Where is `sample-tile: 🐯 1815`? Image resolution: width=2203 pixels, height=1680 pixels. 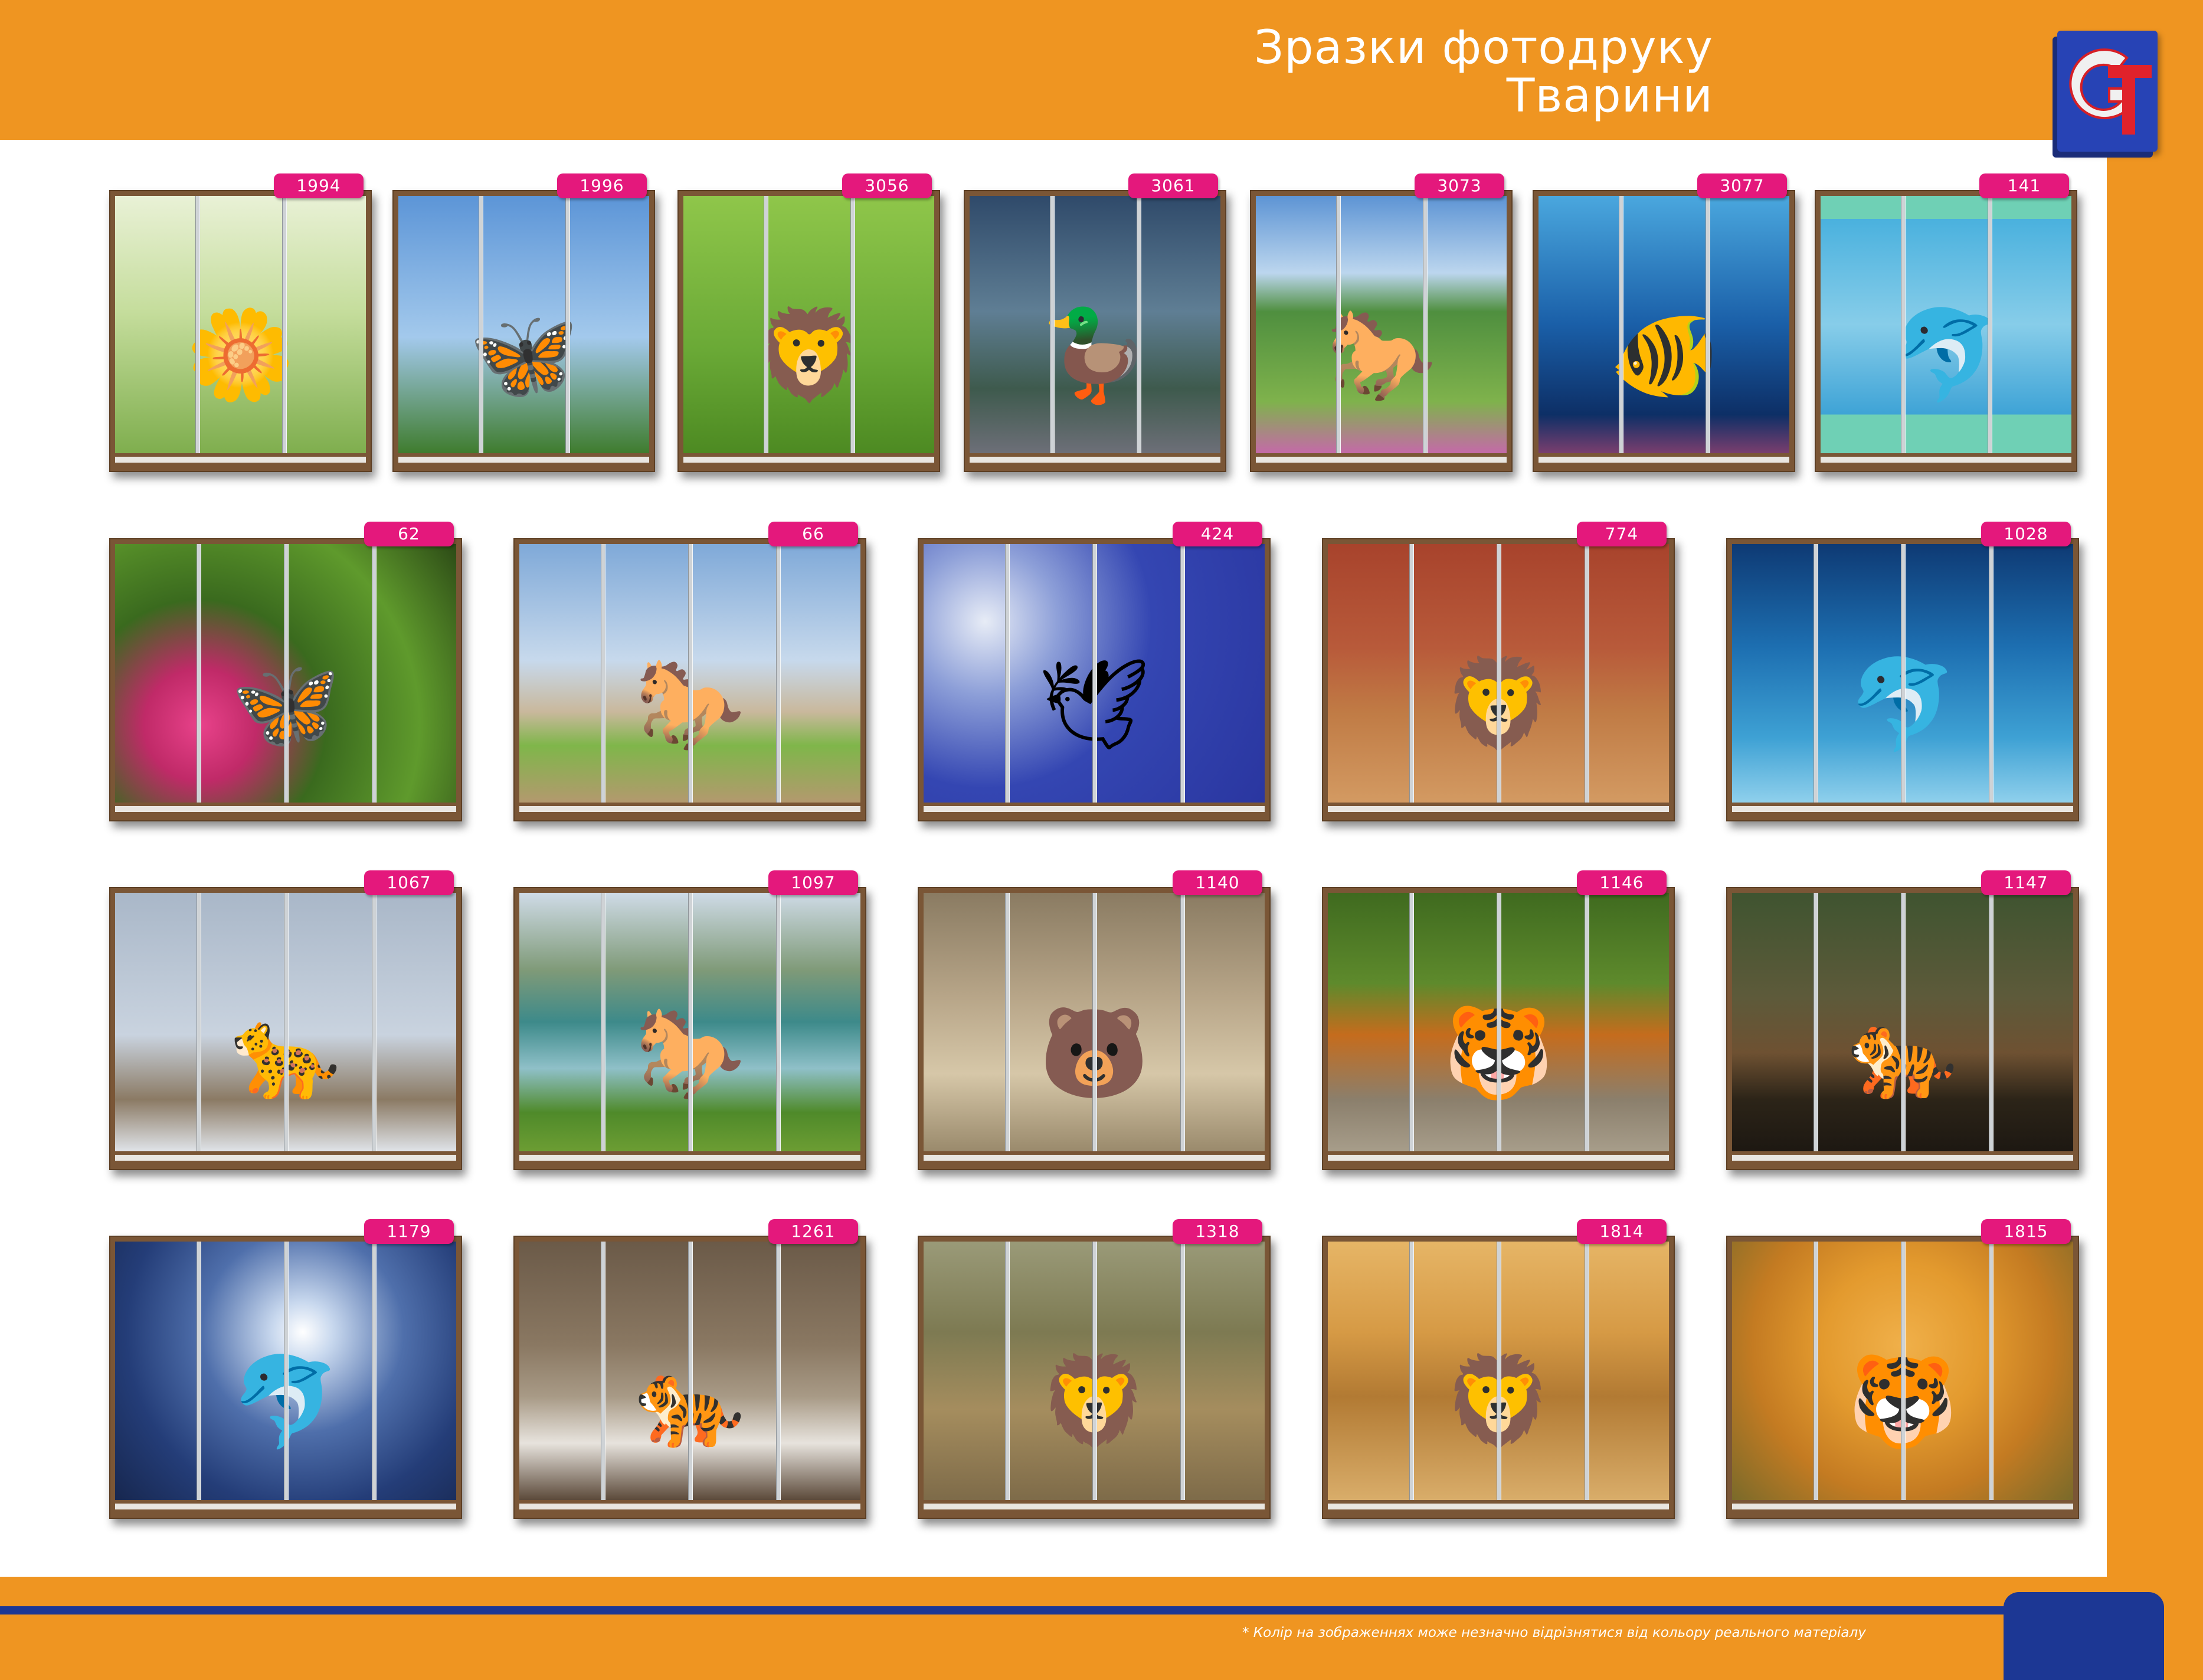
sample-tile: 🐯 1815 is located at coordinates (1902, 1369).